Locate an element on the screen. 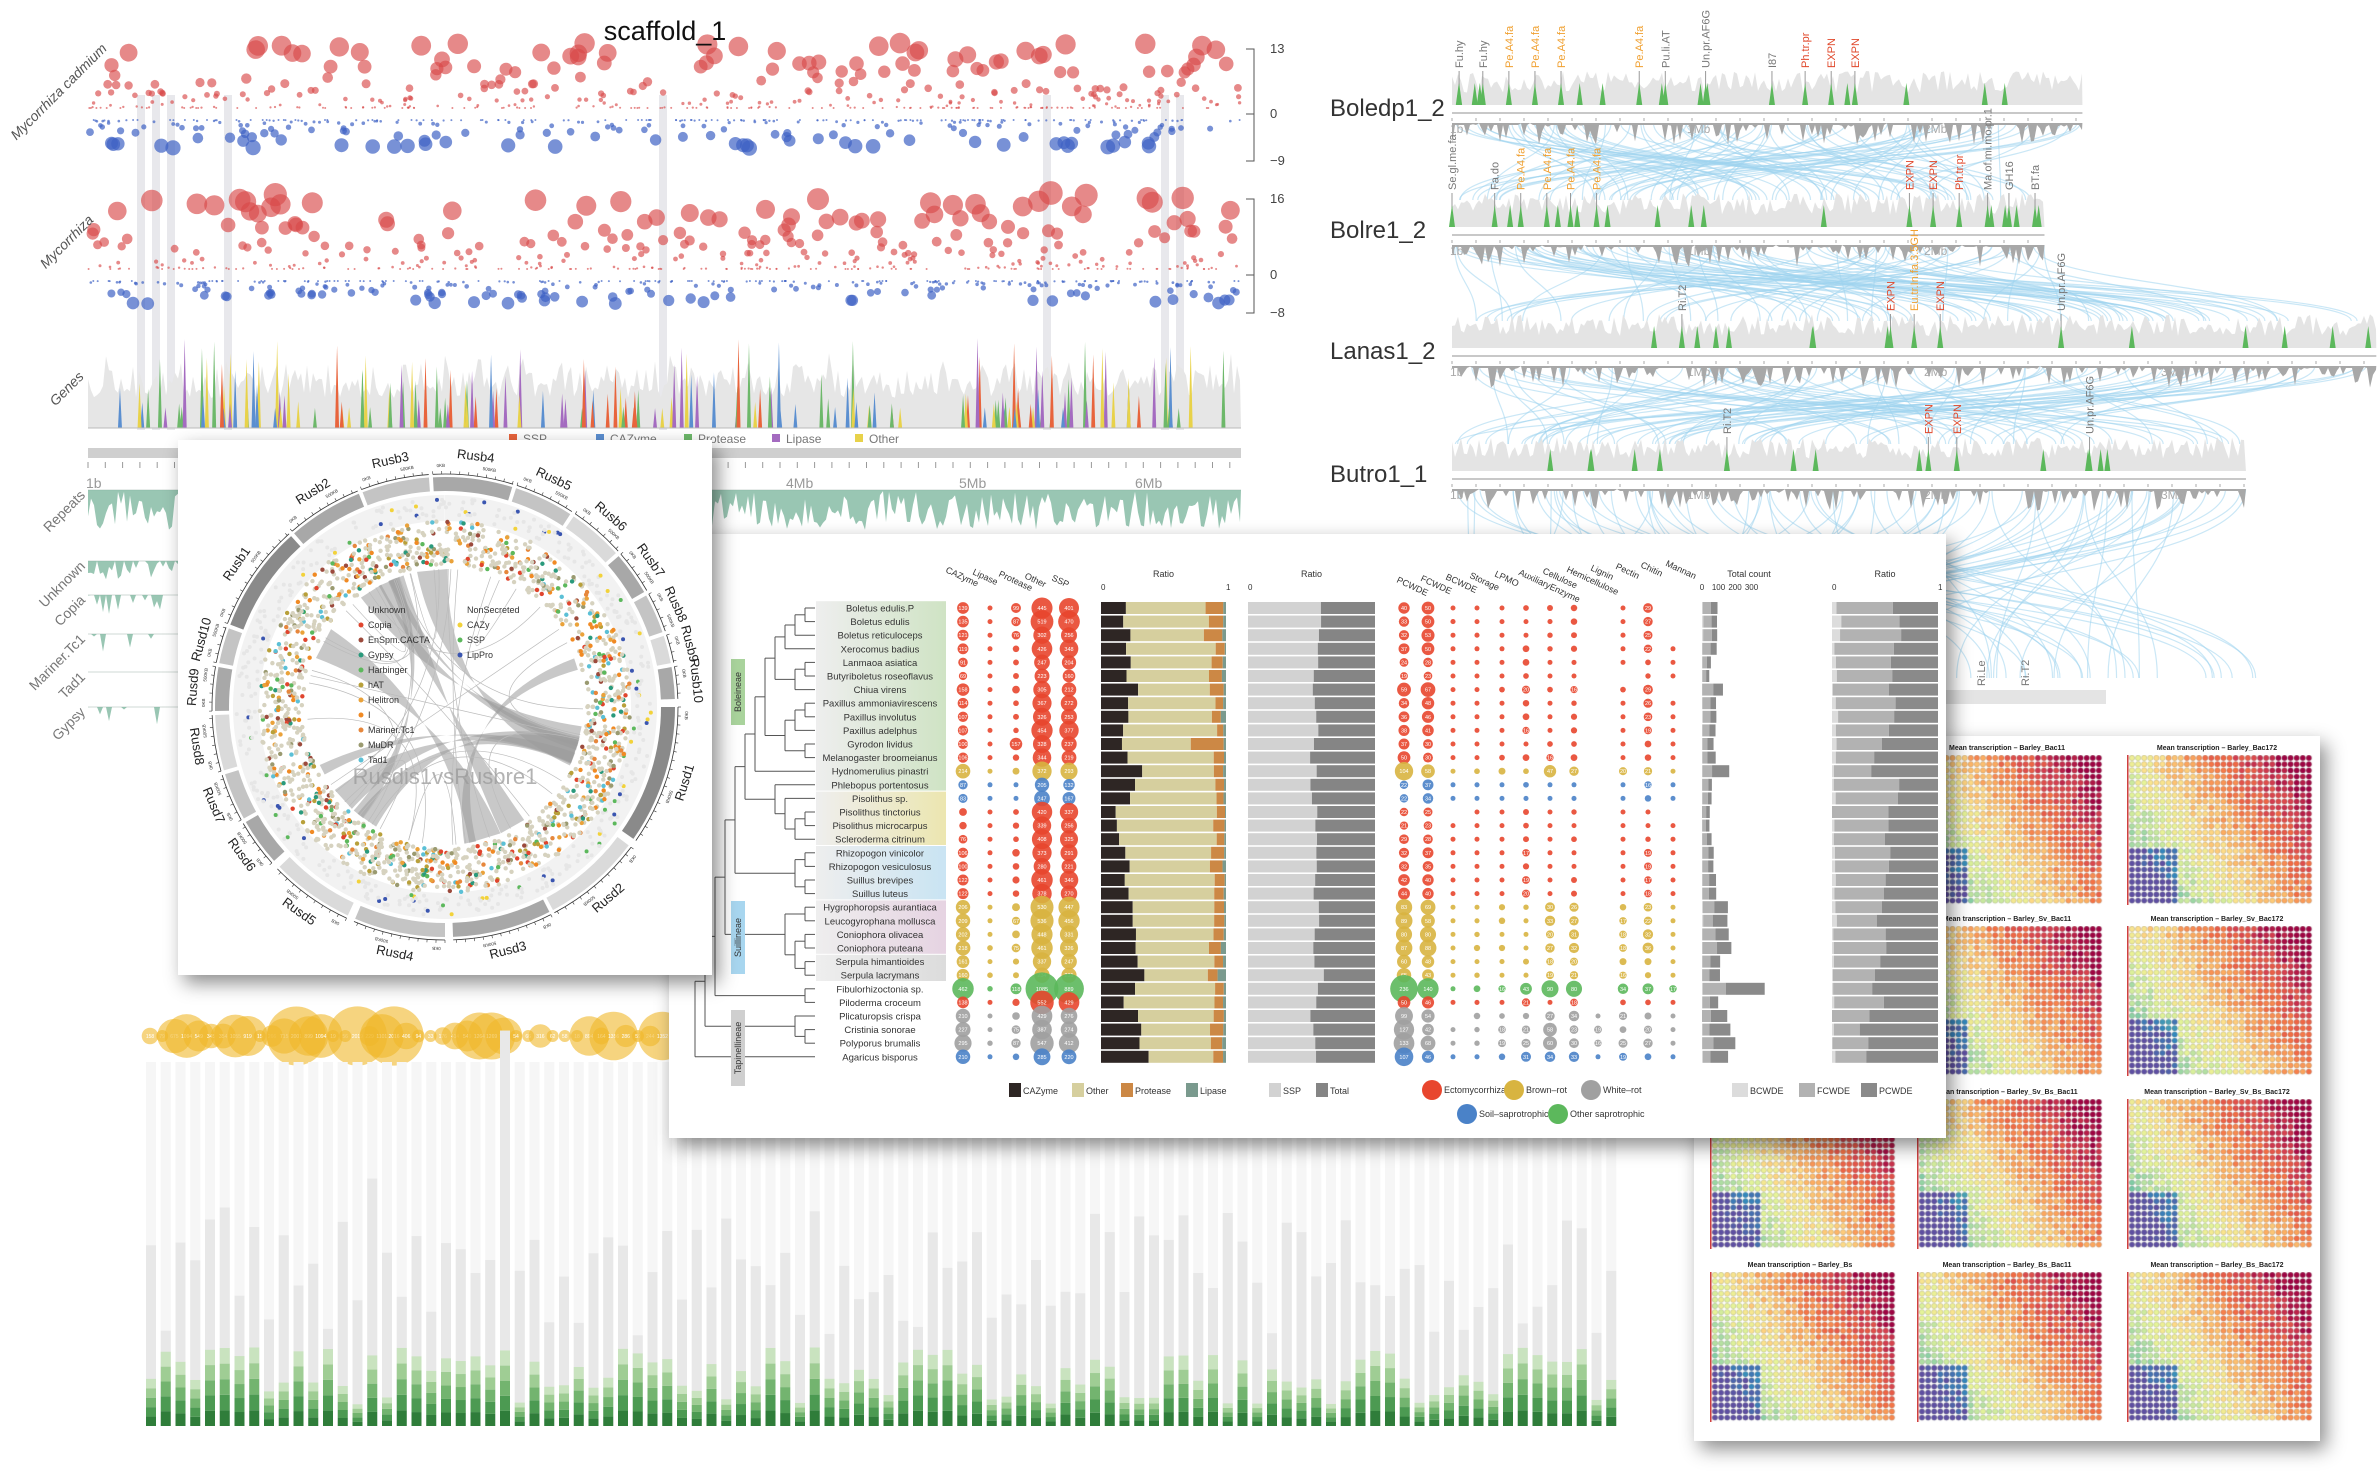 The width and height of the screenshot is (2378, 1478). bubble-value: 23 is located at coordinates (1648, 718).